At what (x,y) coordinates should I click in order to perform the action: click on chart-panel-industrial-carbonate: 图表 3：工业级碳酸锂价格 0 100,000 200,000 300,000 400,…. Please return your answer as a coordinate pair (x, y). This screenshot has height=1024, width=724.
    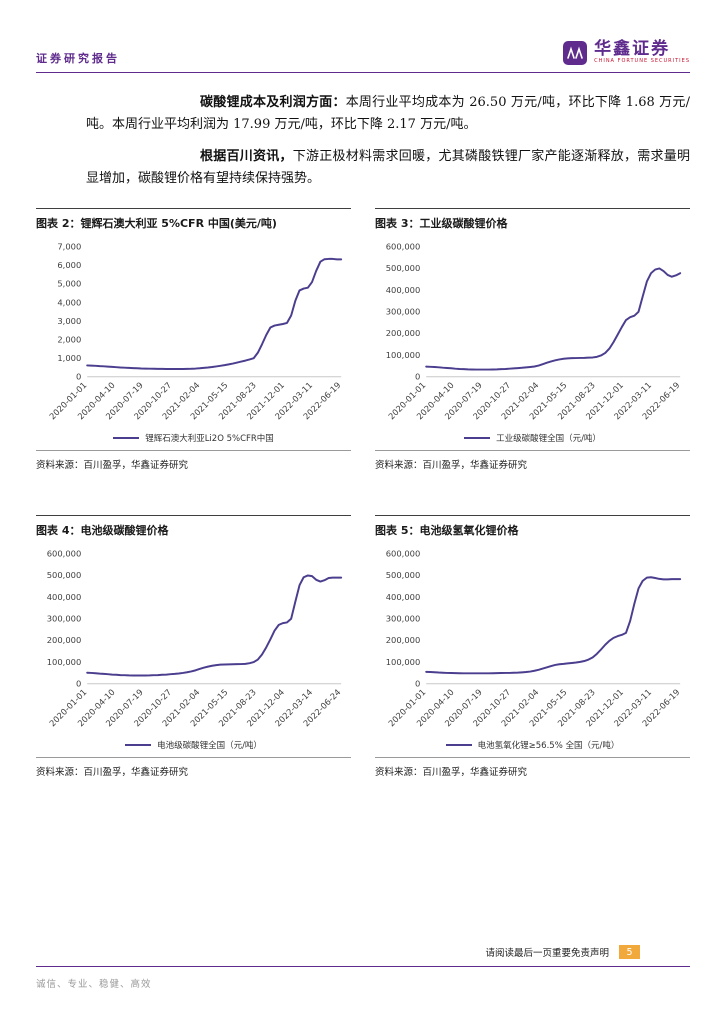
    Looking at the image, I should click on (532, 339).